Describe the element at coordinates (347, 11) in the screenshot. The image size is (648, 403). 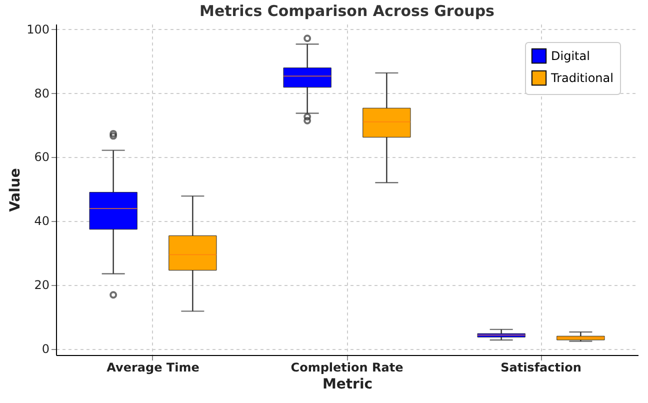
I see `chart-title: Metrics Comparison Across Groups` at that location.